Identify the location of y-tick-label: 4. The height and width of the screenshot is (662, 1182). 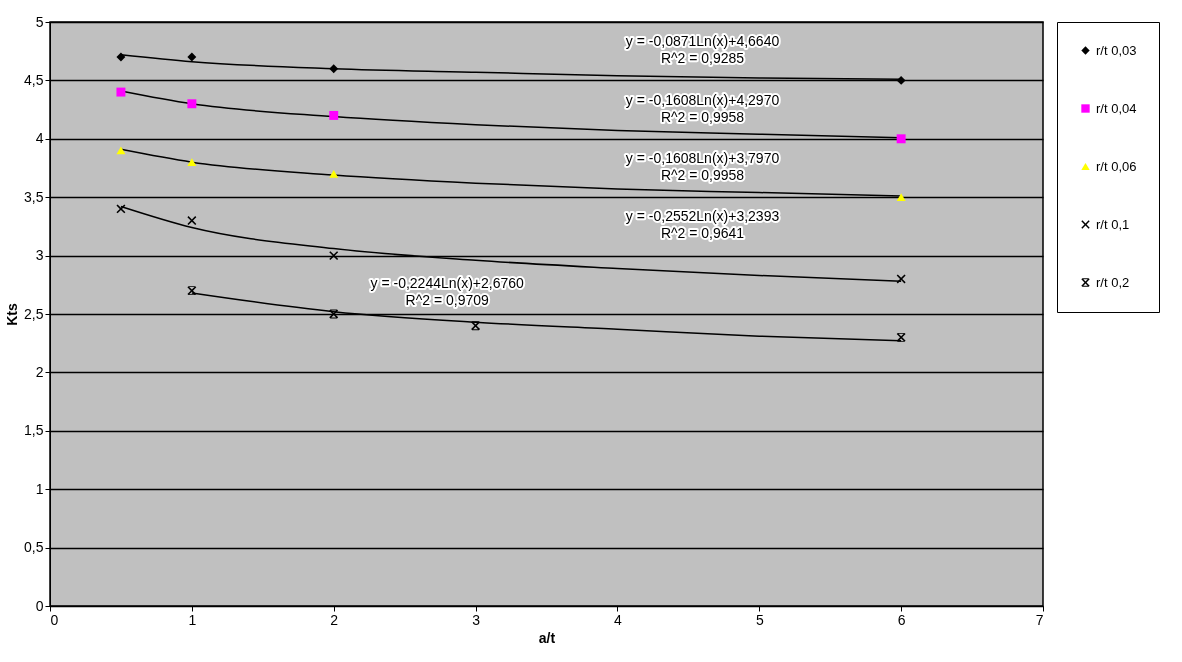
(39, 138).